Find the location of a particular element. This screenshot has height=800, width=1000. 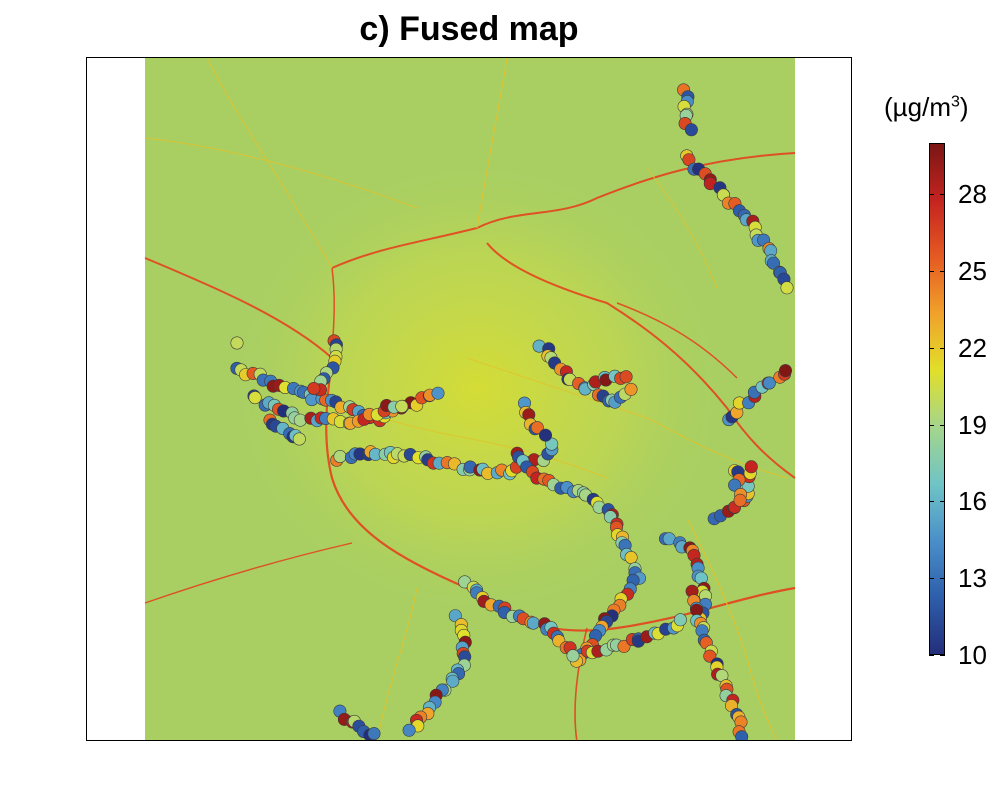

colorbar-tick-label: 13 is located at coordinates (972, 578).